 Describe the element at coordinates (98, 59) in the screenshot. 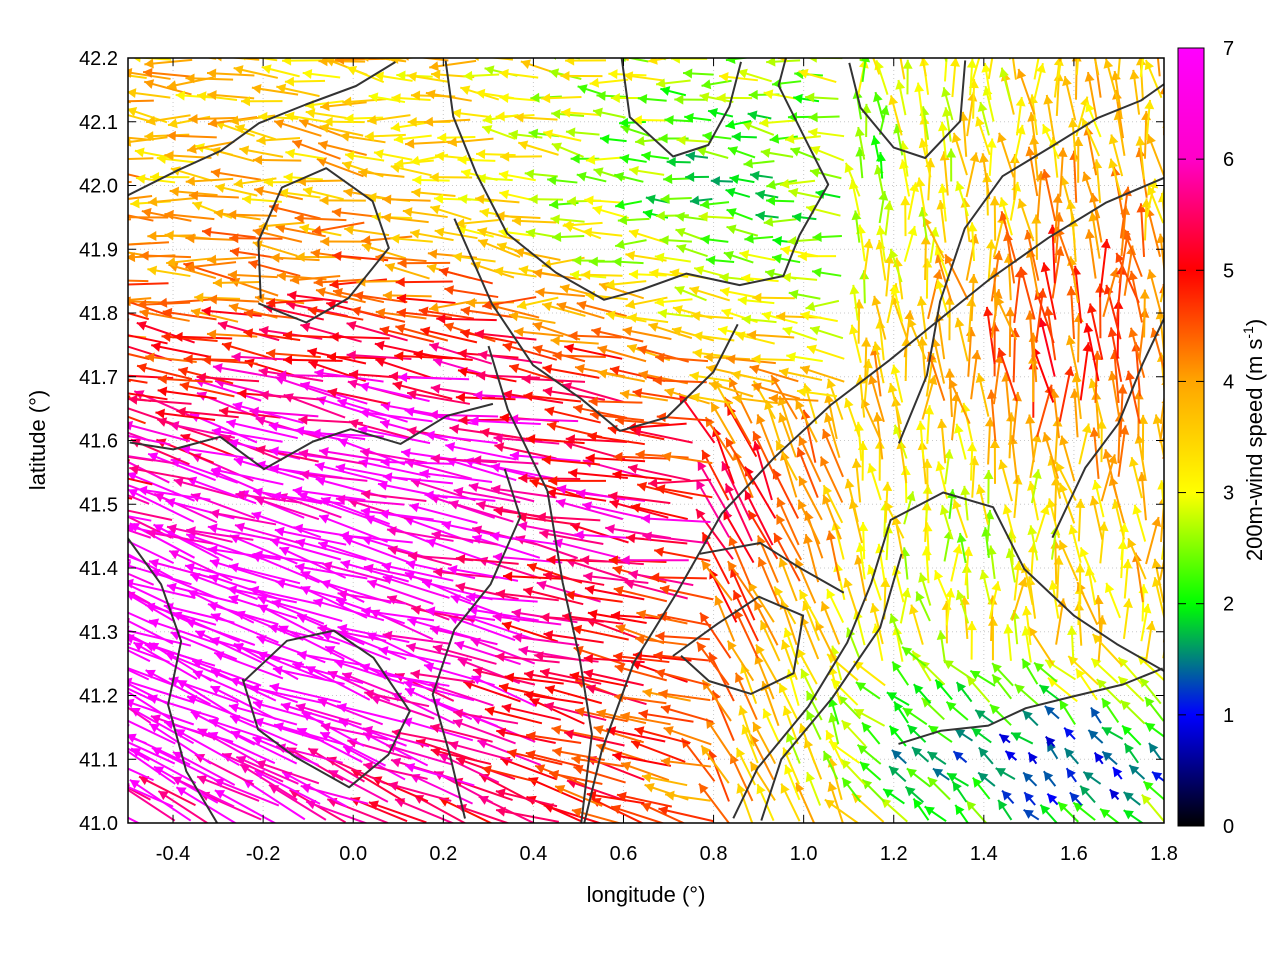

I see `y-tick-label: 42.2` at that location.